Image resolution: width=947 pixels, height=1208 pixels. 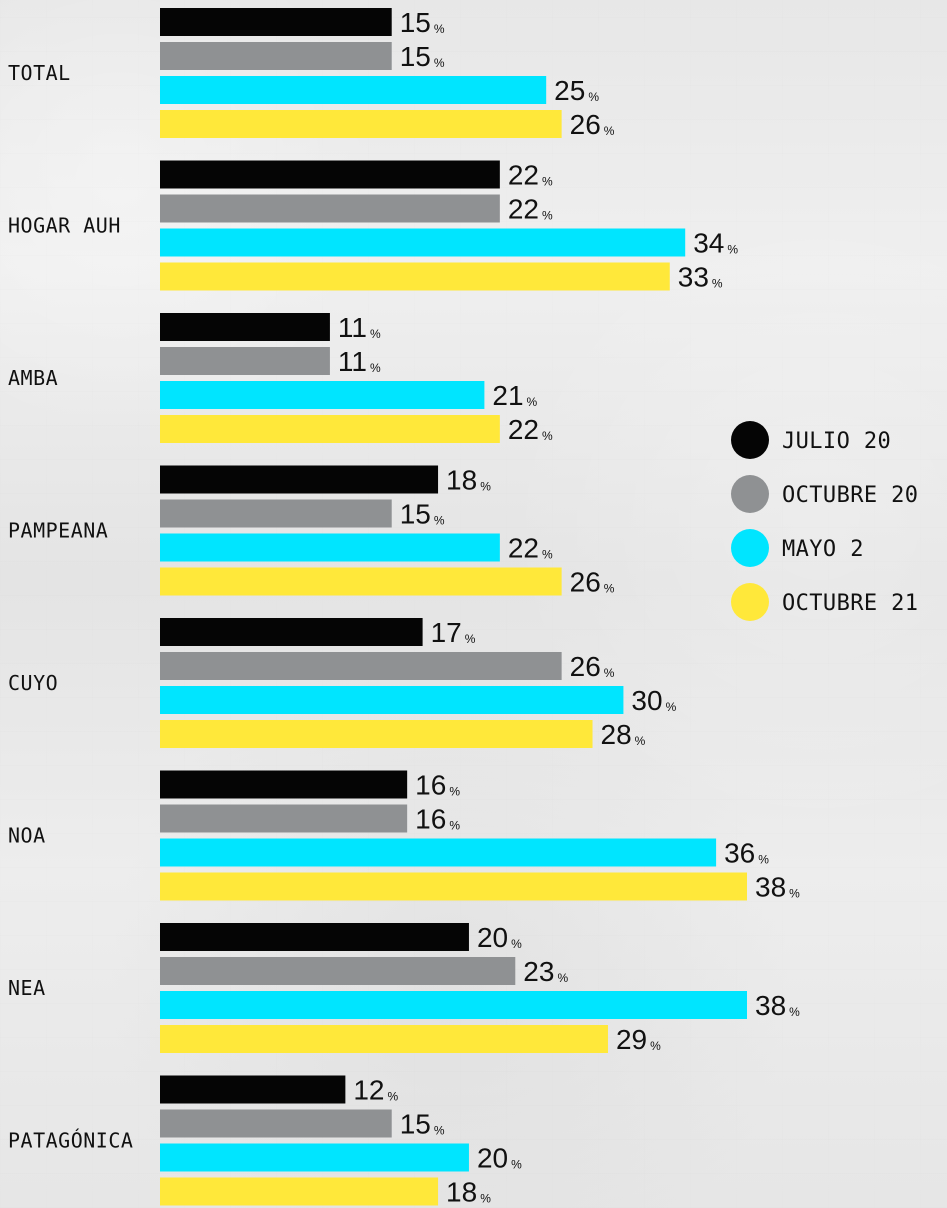 What do you see at coordinates (693, 277) in the screenshot?
I see `bar-value-label: 33` at bounding box center [693, 277].